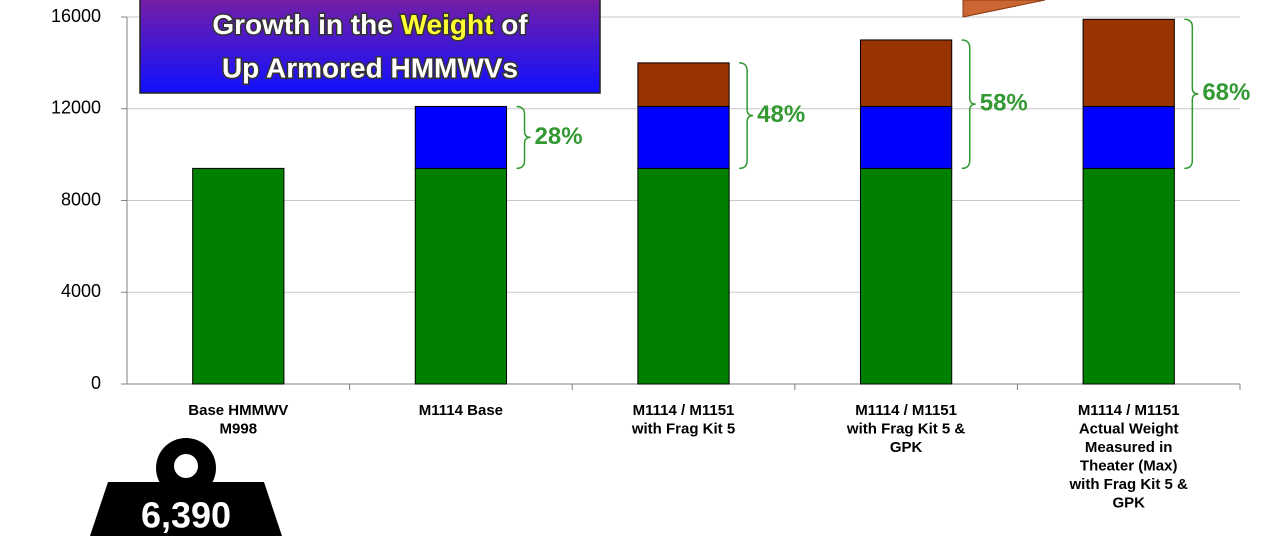 The image size is (1267, 536). What do you see at coordinates (514, 24) in the screenshot?
I see `title-part: of` at bounding box center [514, 24].